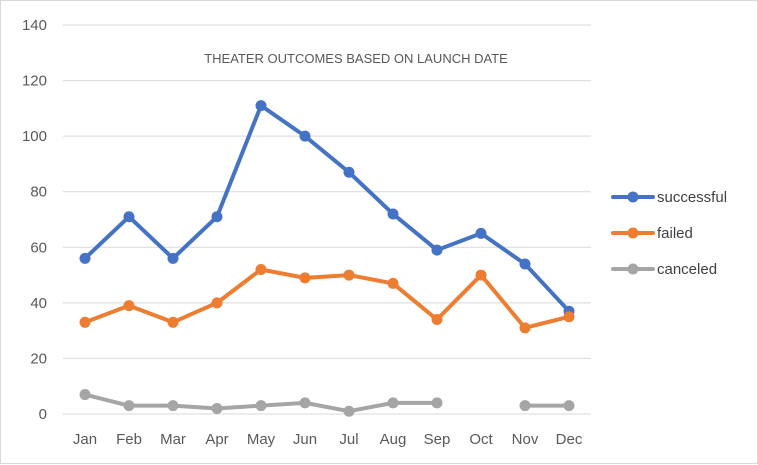 This screenshot has width=758, height=465. I want to click on series-canceled, so click(327, 403).